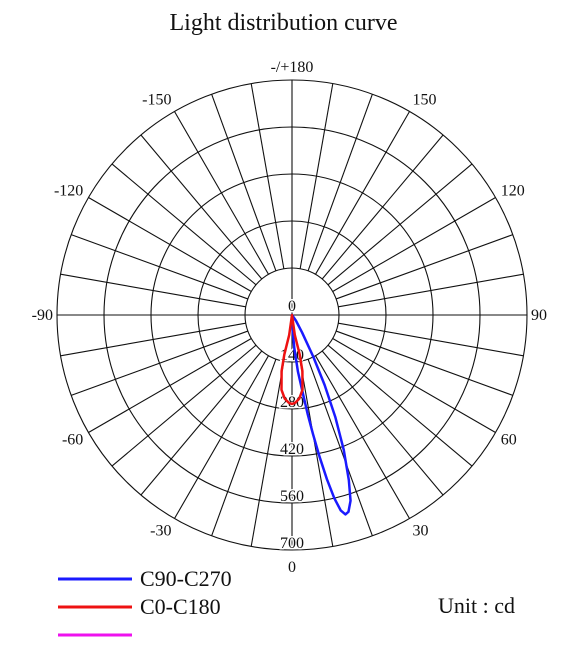 The height and width of the screenshot is (659, 567). Describe the element at coordinates (292, 567) in the screenshot. I see `angle-label: 0` at that location.